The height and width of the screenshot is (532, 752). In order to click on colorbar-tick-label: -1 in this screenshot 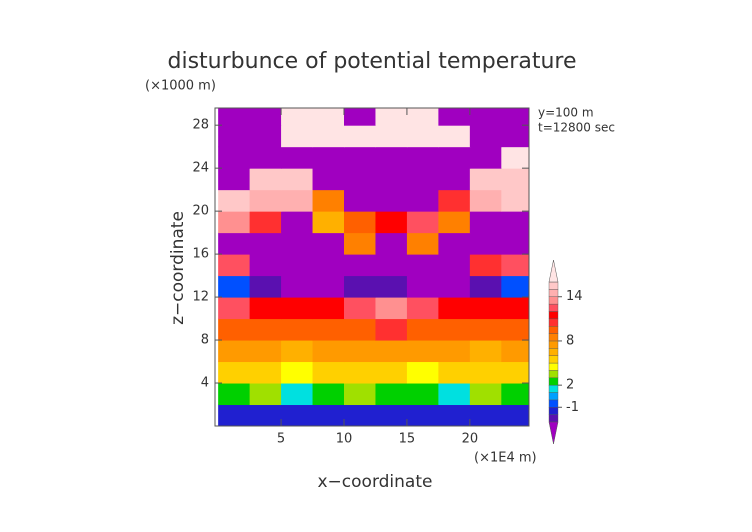, I will do `click(572, 407)`.